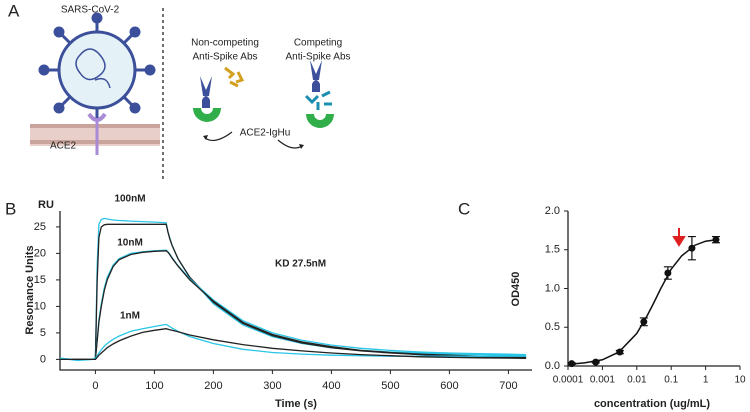  What do you see at coordinates (14, 10) in the screenshot?
I see `panel-label: A` at bounding box center [14, 10].